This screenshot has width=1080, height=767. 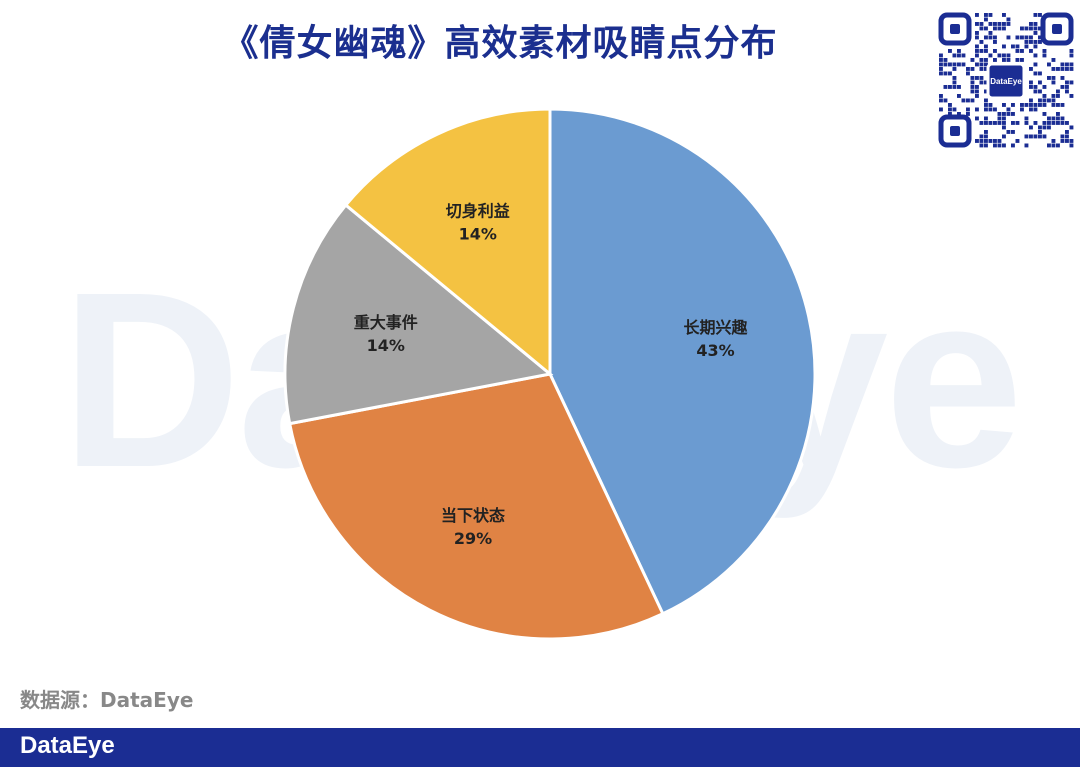 What do you see at coordinates (716, 327) in the screenshot?
I see `slice-label-0: 长期兴趣` at bounding box center [716, 327].